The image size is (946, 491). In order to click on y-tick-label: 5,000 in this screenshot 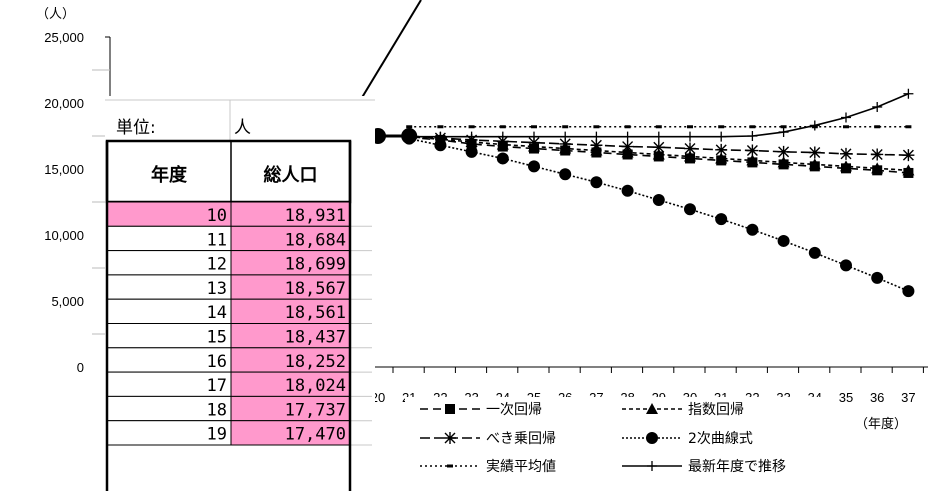, I will do `click(67, 301)`.